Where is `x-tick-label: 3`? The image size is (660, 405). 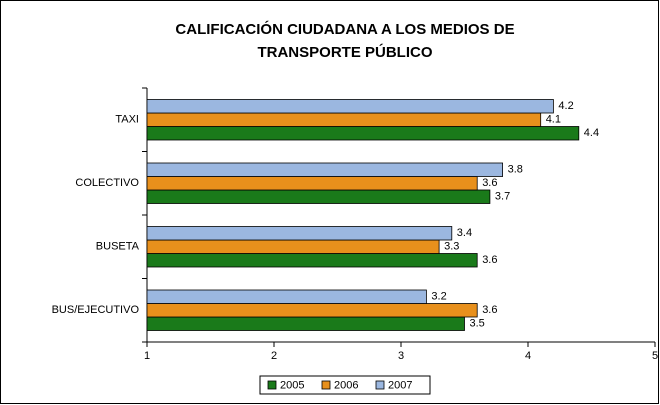
x-tick-label: 3 is located at coordinates (401, 356).